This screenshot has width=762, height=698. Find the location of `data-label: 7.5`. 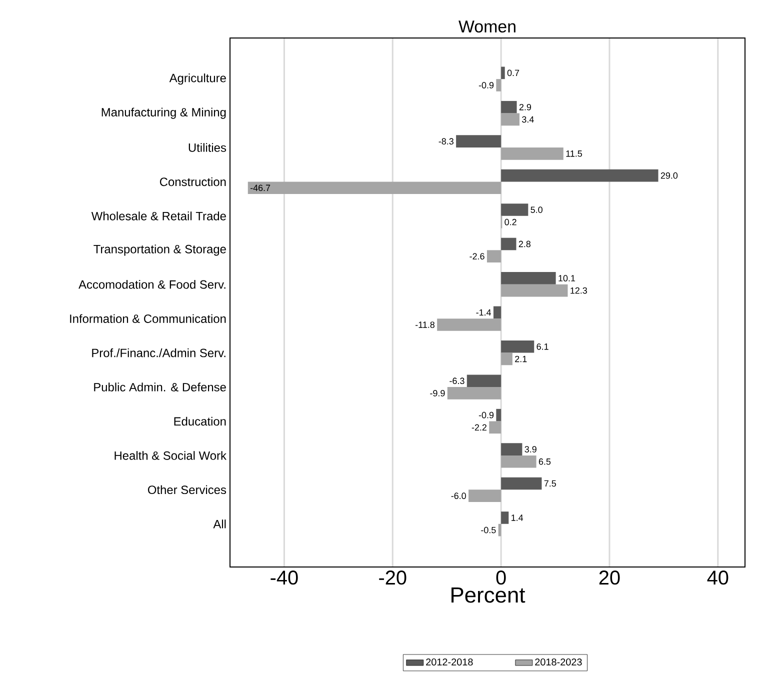

data-label: 7.5 is located at coordinates (550, 483).